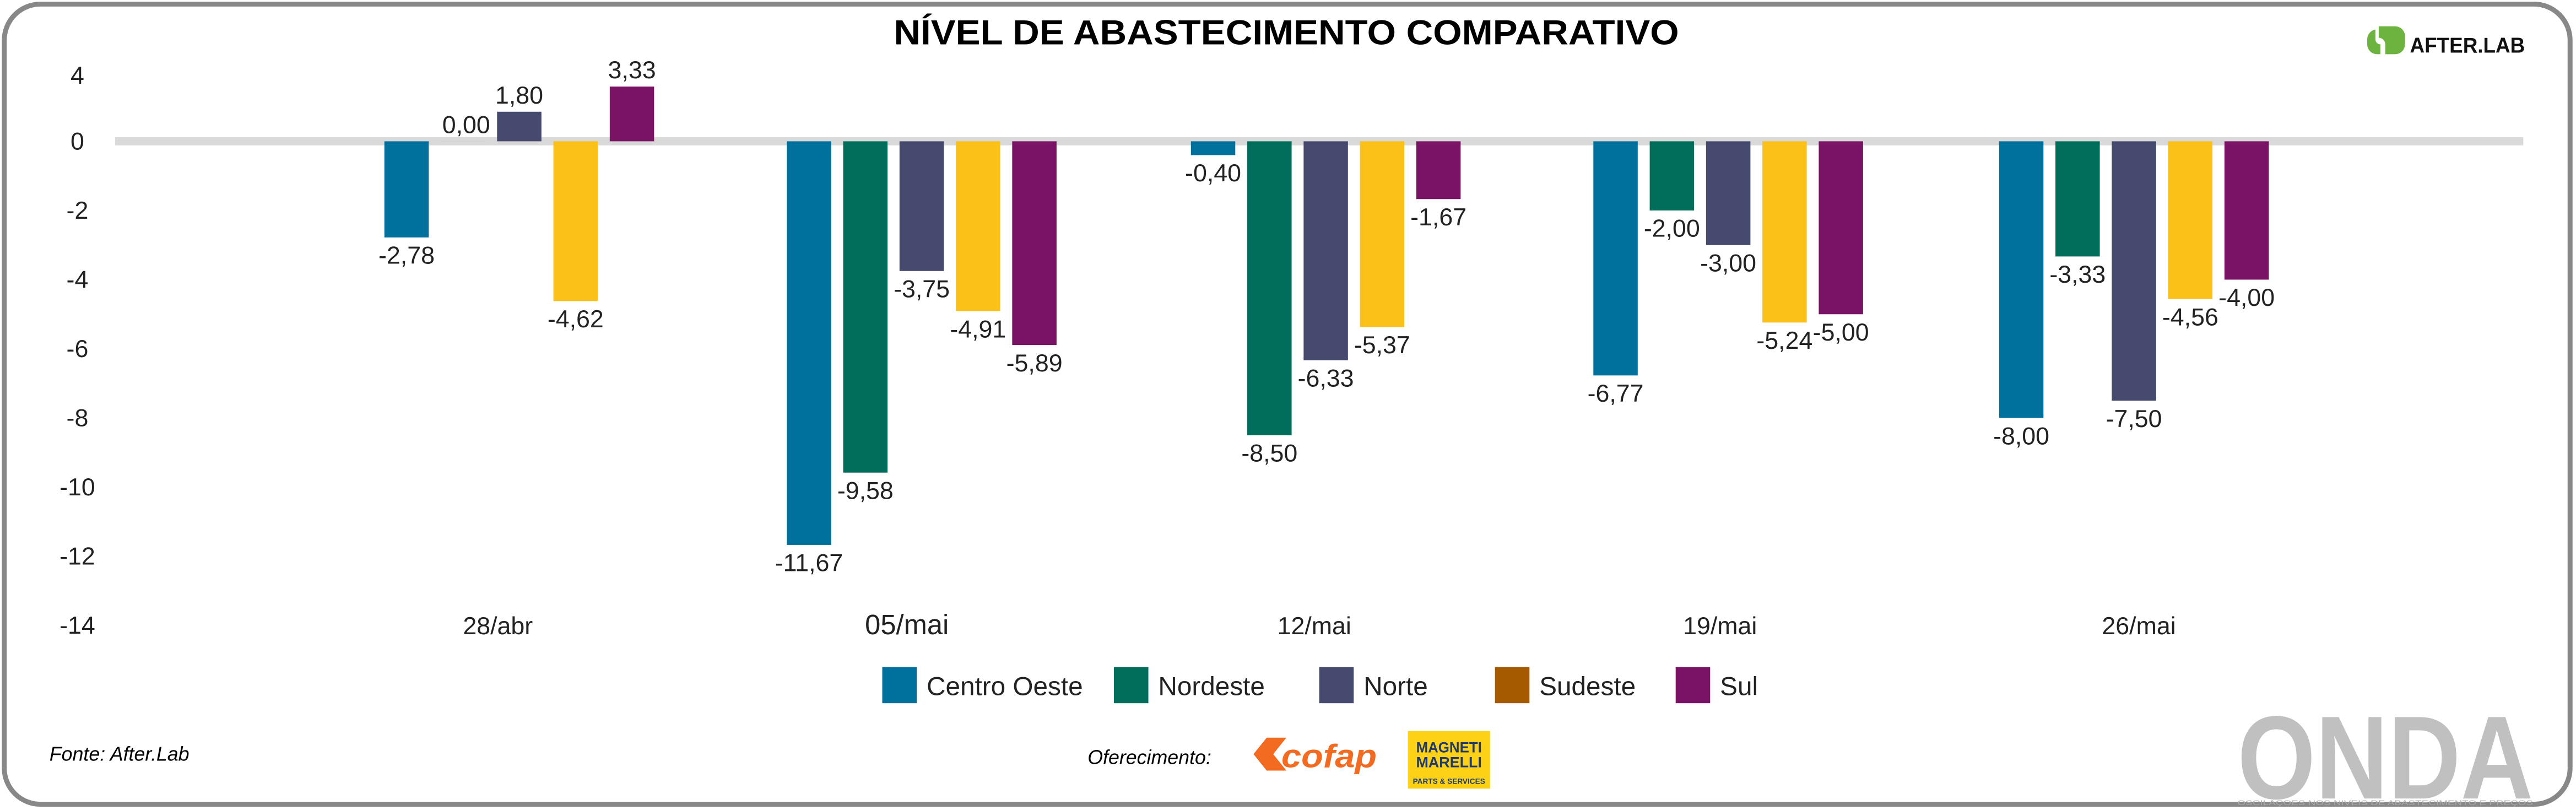  Describe the element at coordinates (1269, 453) in the screenshot. I see `data-label: -8,50` at that location.